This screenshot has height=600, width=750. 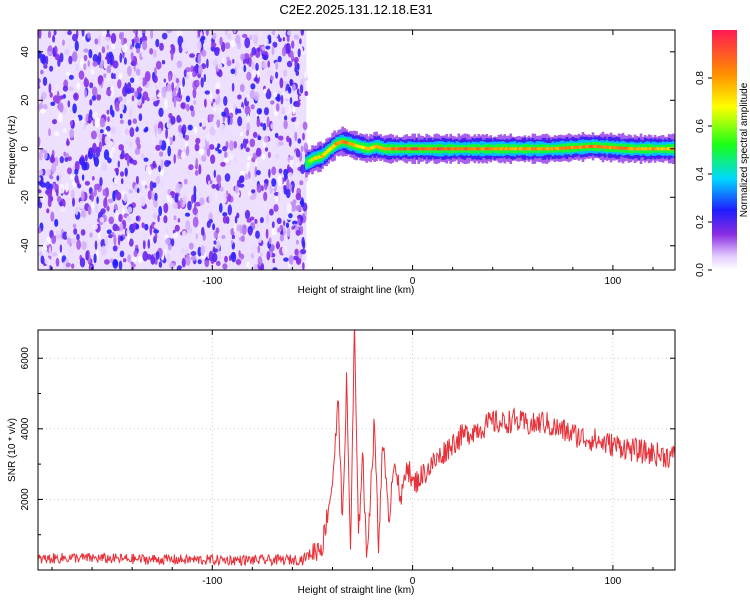 I want to click on colorbar-tick-label: 0.0, so click(x=700, y=270).